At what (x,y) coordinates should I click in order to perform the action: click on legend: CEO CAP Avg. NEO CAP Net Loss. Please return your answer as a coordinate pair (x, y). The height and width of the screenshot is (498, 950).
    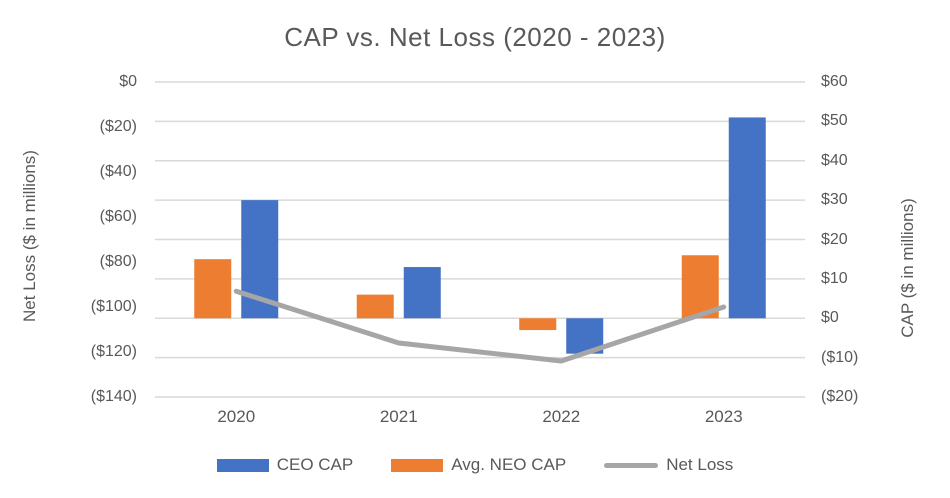
    Looking at the image, I should click on (475, 465).